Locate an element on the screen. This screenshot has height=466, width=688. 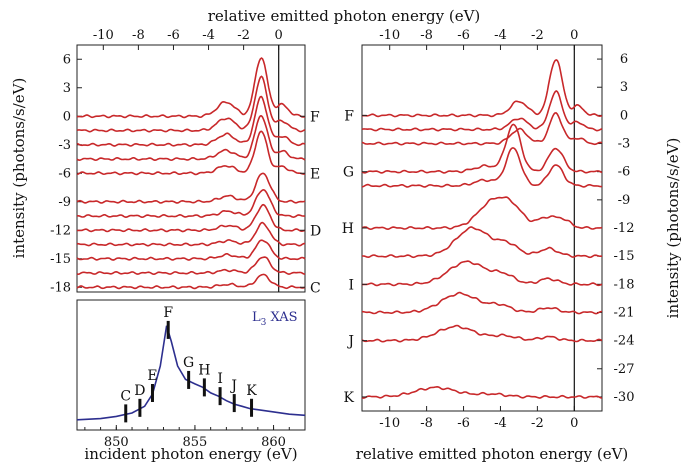
curve-marker-group-right: F G H I J K is located at coordinates (354, 257).